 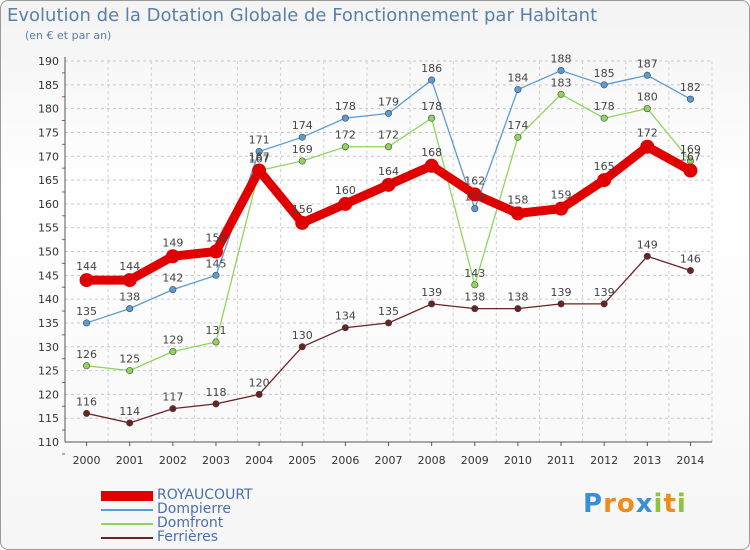 What do you see at coordinates (259, 139) in the screenshot?
I see `data-label: 171` at bounding box center [259, 139].